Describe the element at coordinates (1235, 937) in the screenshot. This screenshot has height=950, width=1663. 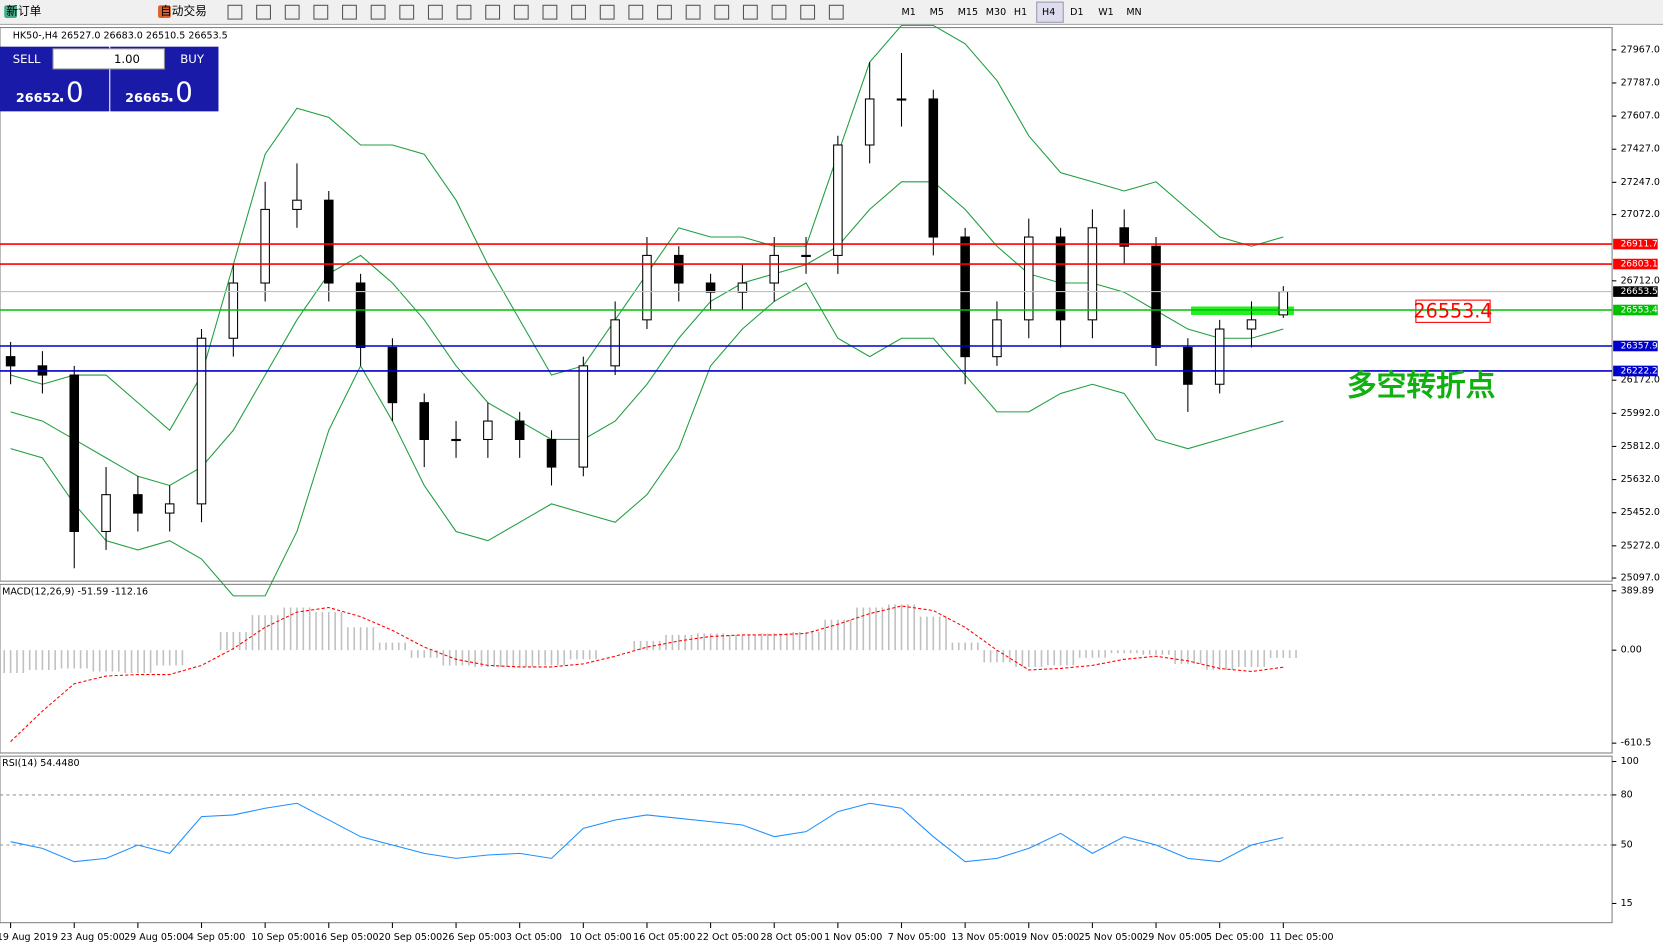
I see `x-tick-label: 5 Dec 05:00` at that location.